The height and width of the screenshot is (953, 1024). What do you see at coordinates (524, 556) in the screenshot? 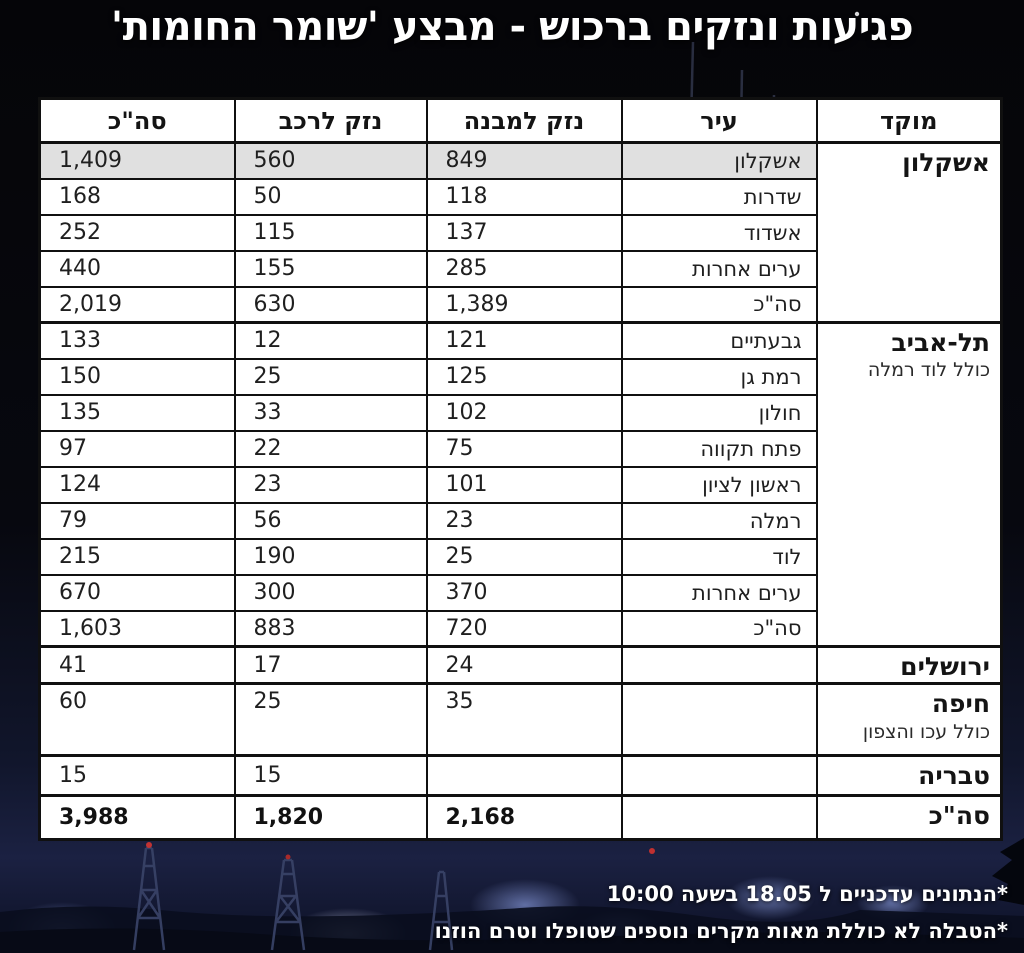
I see `building-damage-cell: 25` at bounding box center [524, 556].